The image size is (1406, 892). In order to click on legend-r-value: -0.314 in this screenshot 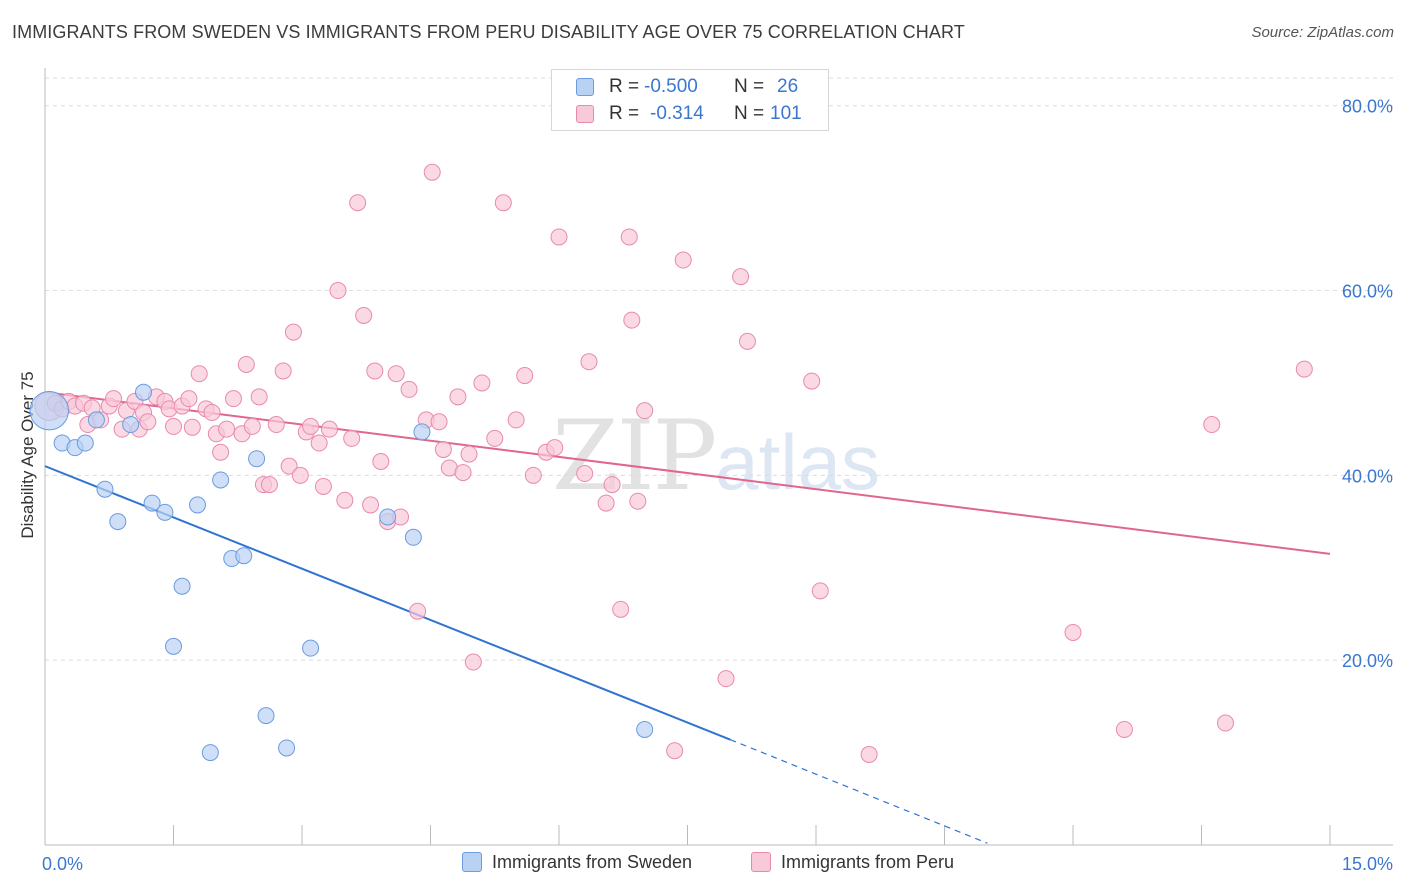, I will do `click(677, 113)`.